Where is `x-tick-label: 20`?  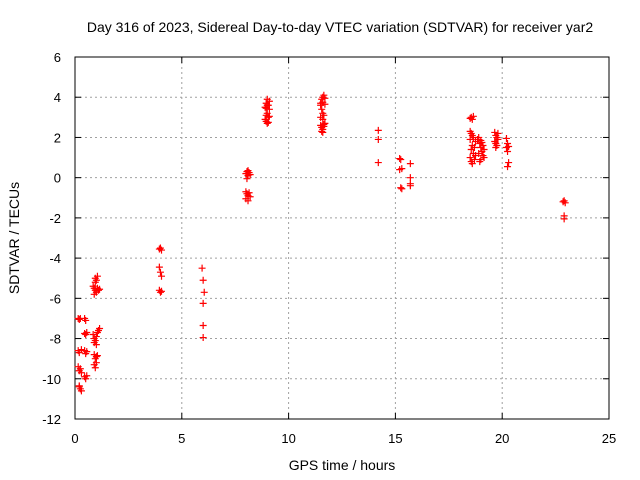
x-tick-label: 20 is located at coordinates (502, 438).